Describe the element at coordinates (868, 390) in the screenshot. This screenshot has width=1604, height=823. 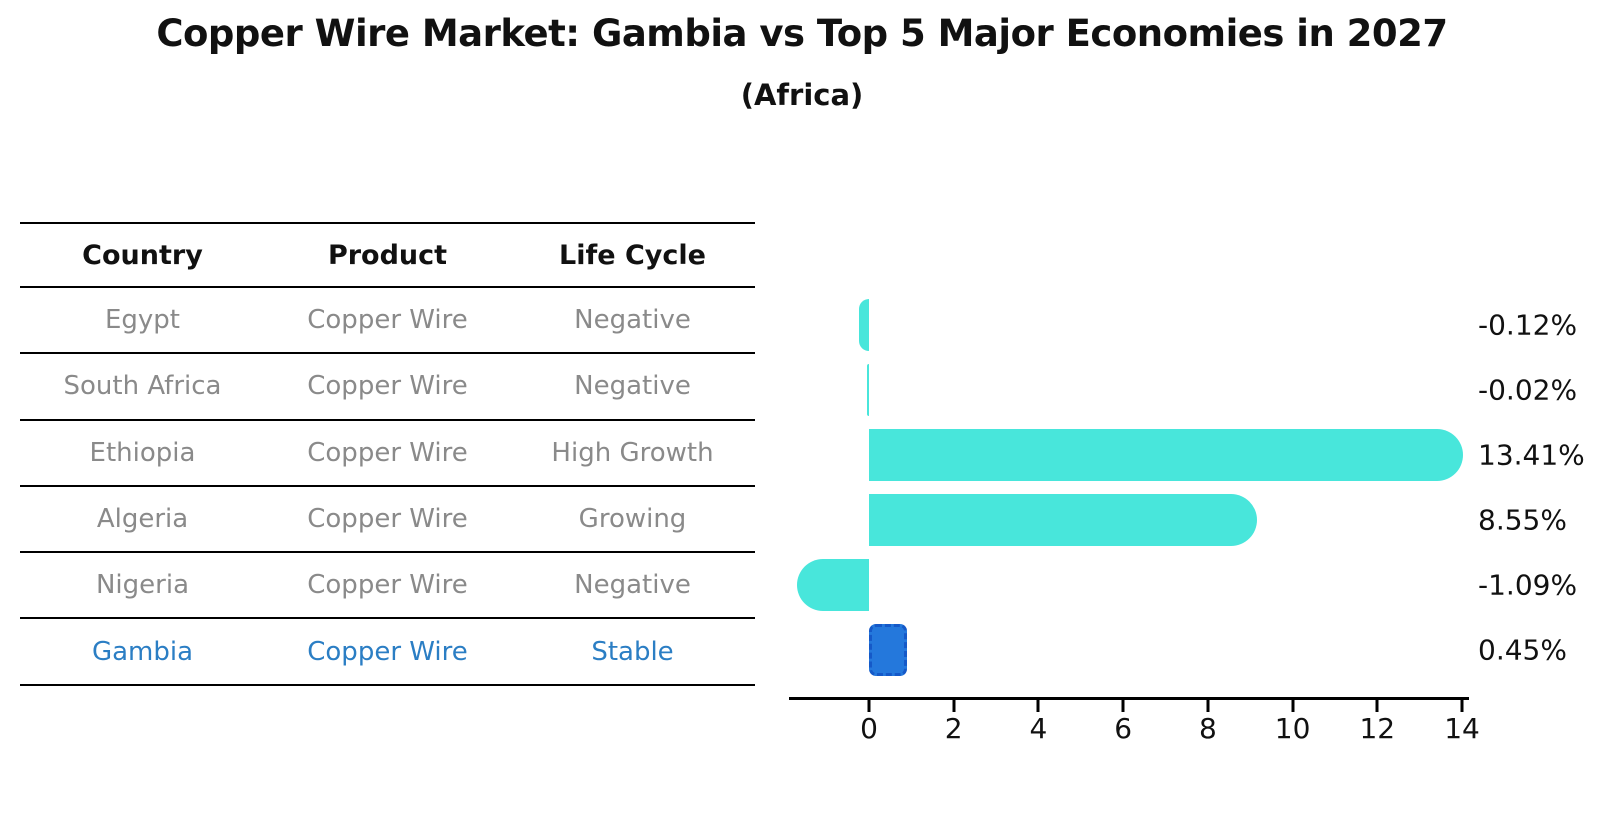
I see `bar-south-africa` at that location.